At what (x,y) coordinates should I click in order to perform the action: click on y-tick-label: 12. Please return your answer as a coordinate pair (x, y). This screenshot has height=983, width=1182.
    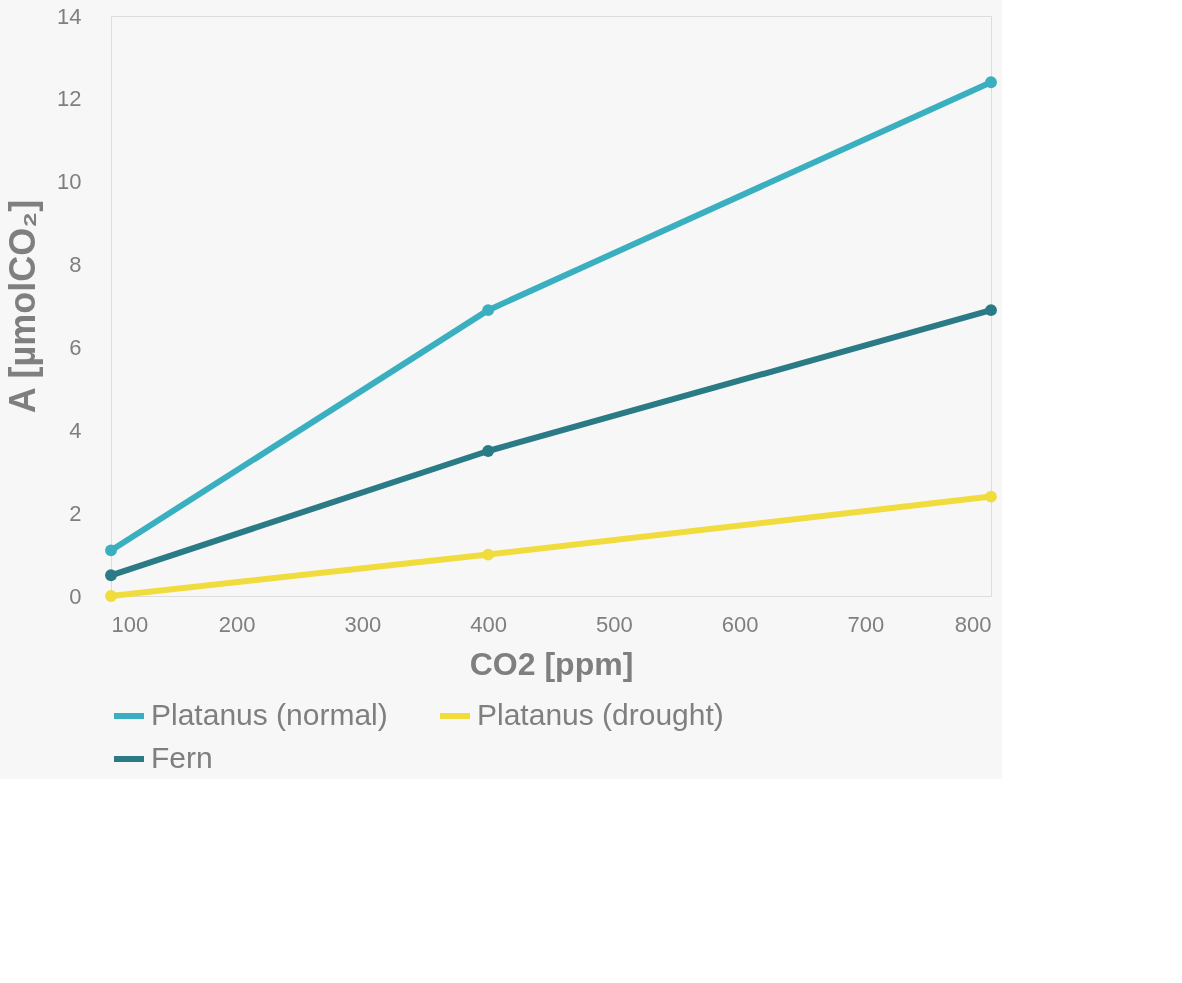
    Looking at the image, I should click on (69, 99).